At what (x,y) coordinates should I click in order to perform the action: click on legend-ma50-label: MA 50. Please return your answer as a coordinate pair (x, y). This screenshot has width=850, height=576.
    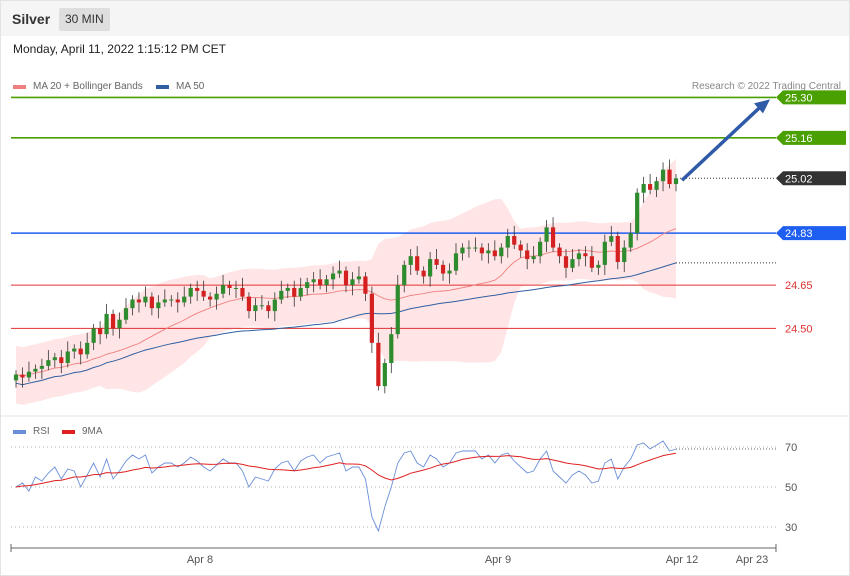
    Looking at the image, I should click on (190, 86).